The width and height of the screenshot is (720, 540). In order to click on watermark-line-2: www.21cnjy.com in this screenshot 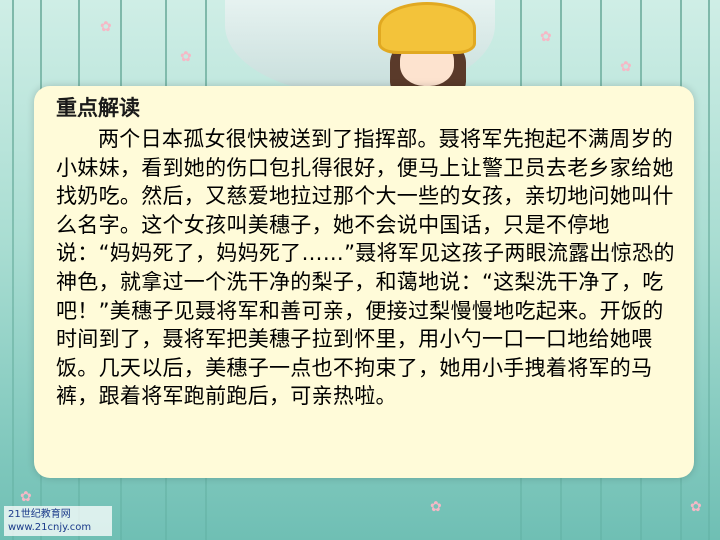, I will do `click(50, 527)`.